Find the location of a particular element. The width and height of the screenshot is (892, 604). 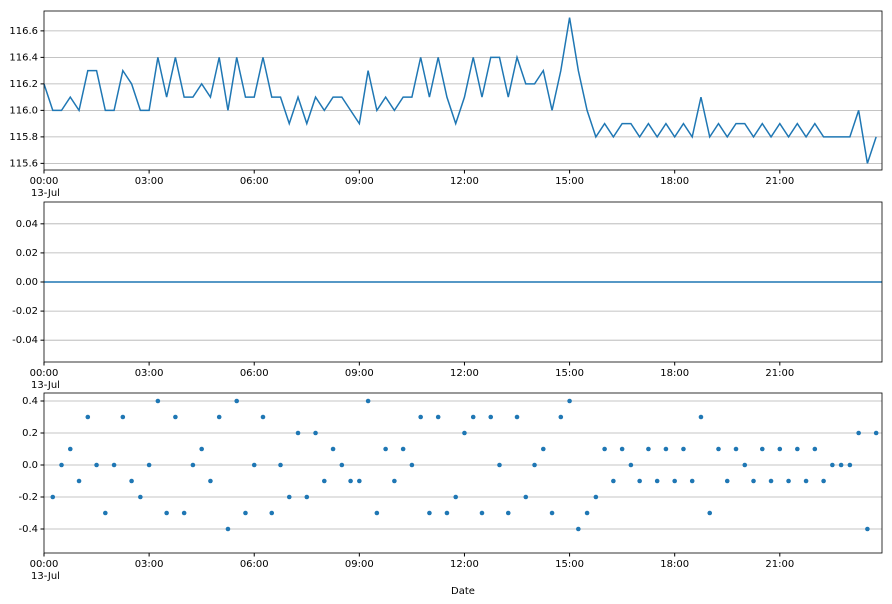

x-tick-label: 21:00 is located at coordinates (779, 373).